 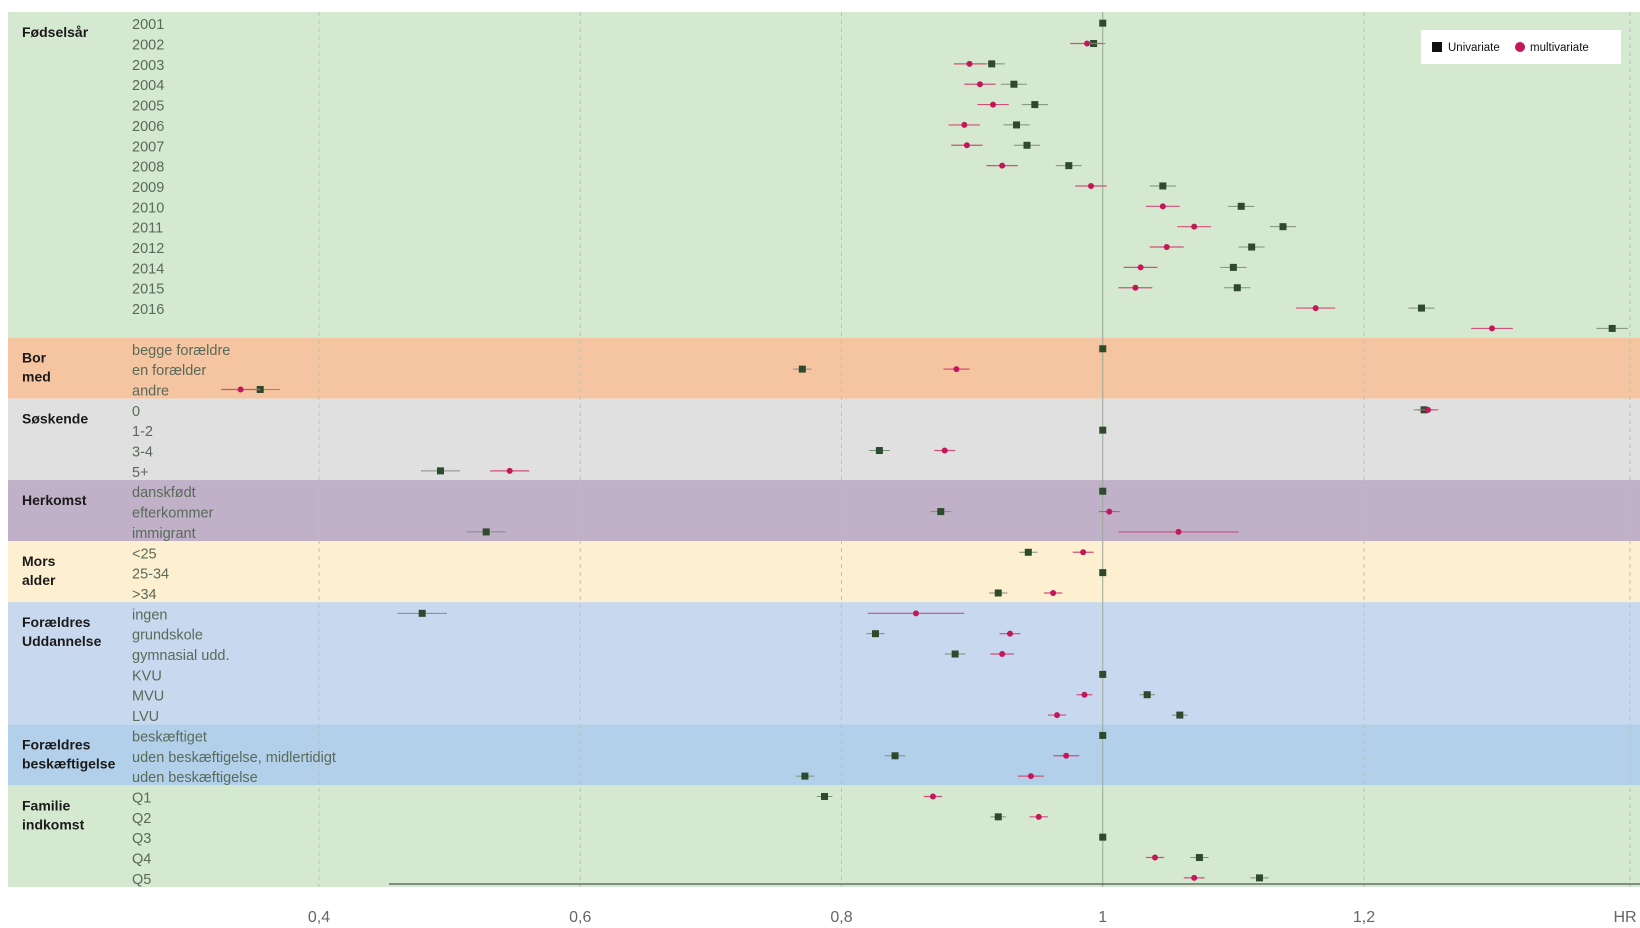 What do you see at coordinates (55, 32) in the screenshot?
I see `group-label: Fødselsår` at bounding box center [55, 32].